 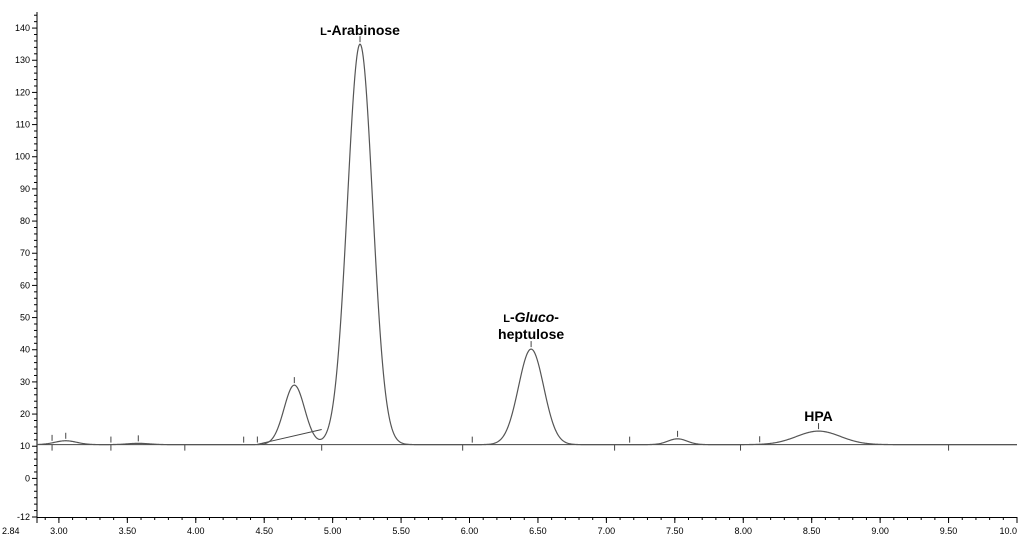 I want to click on y-tick-label: 120, so click(x=22, y=92).